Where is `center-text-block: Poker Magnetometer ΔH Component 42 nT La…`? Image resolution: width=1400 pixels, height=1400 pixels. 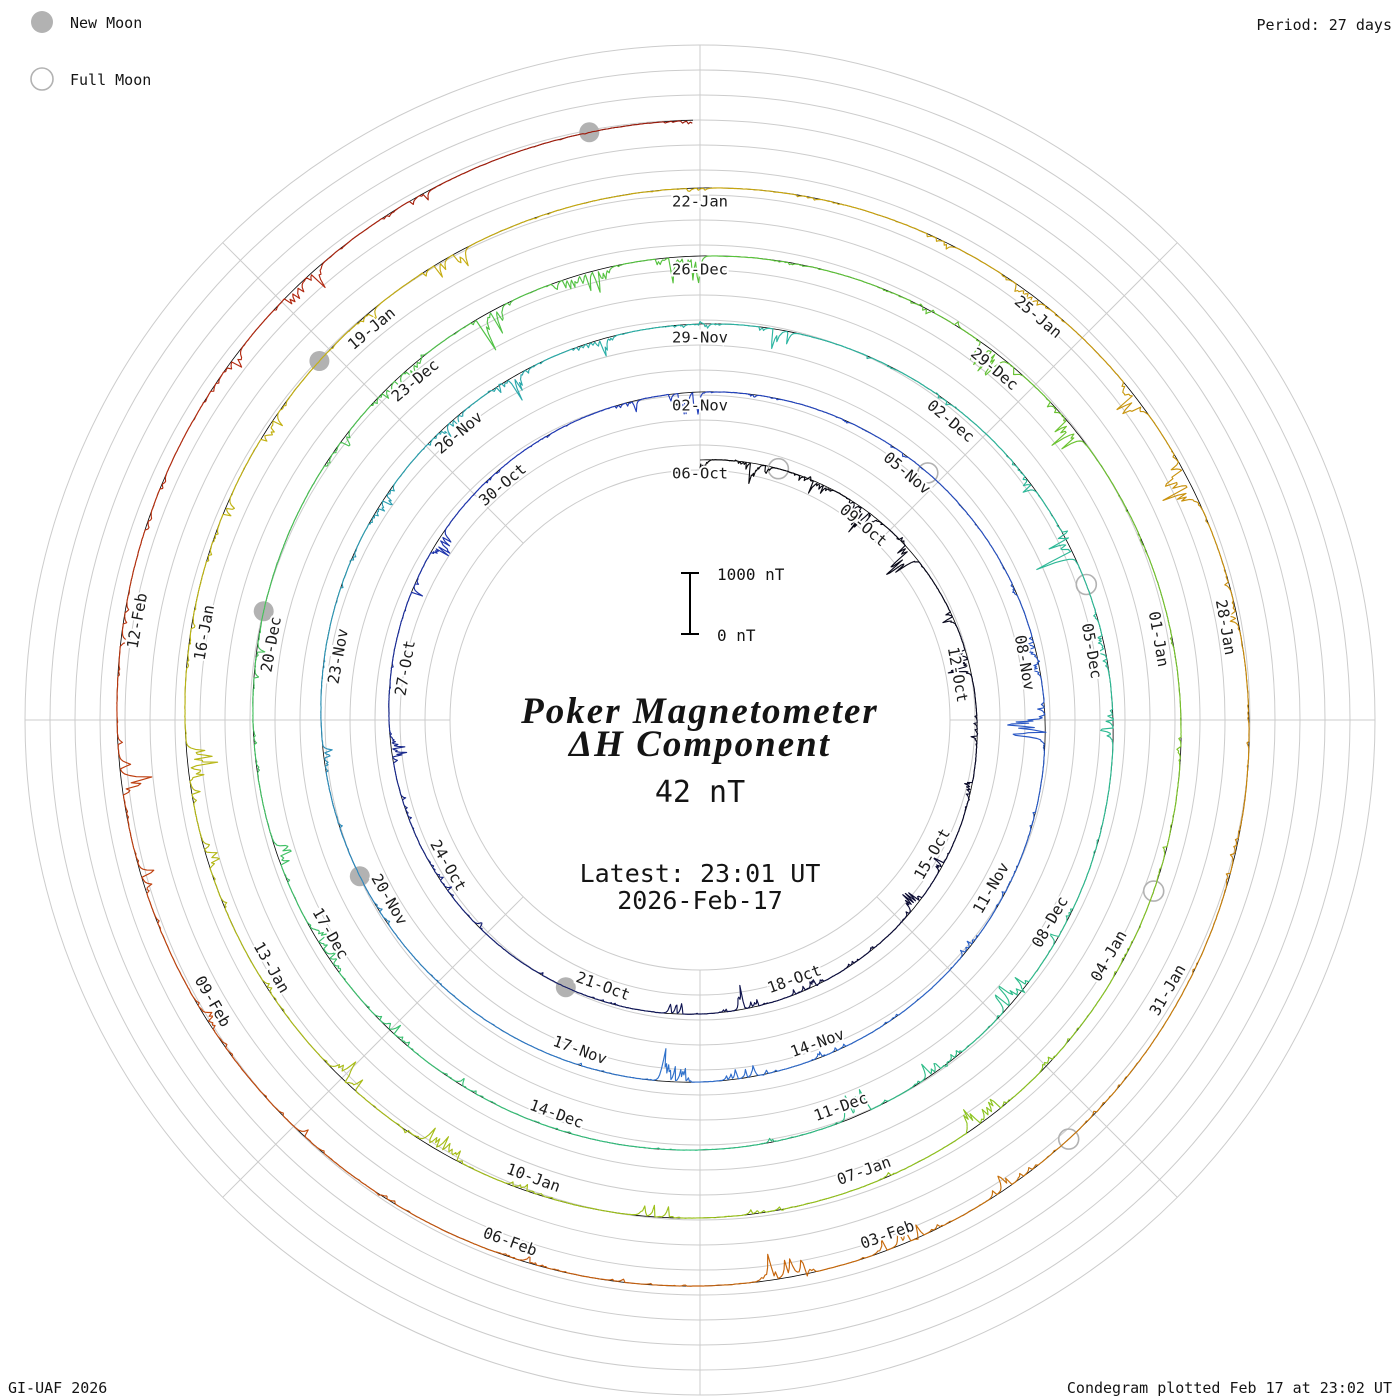
center-text-block: Poker Magnetometer ΔH Component 42 nT La… is located at coordinates (699, 803).